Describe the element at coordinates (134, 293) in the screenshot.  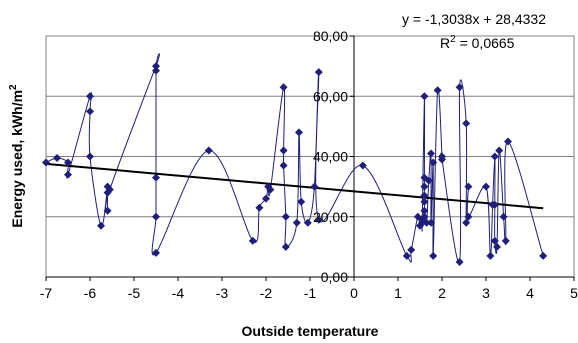
I see `x-tick-label-2: -5` at that location.